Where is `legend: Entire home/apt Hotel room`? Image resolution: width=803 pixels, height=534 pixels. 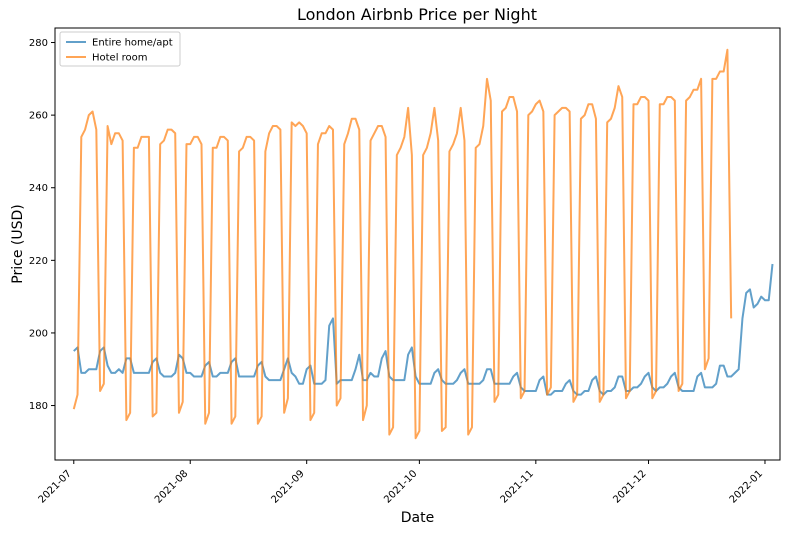 legend: Entire home/apt Hotel room is located at coordinates (120, 49).